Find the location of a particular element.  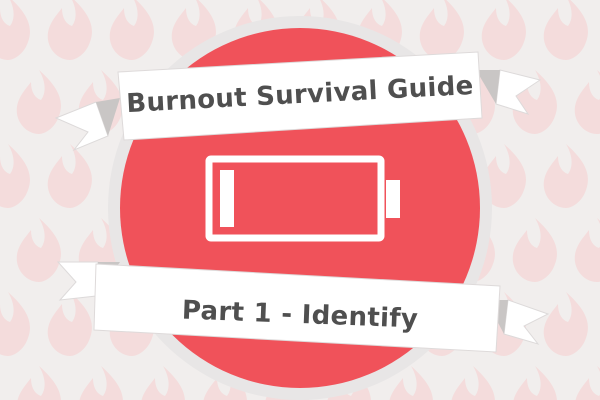

title-ribbon is located at coordinates (300, 96).